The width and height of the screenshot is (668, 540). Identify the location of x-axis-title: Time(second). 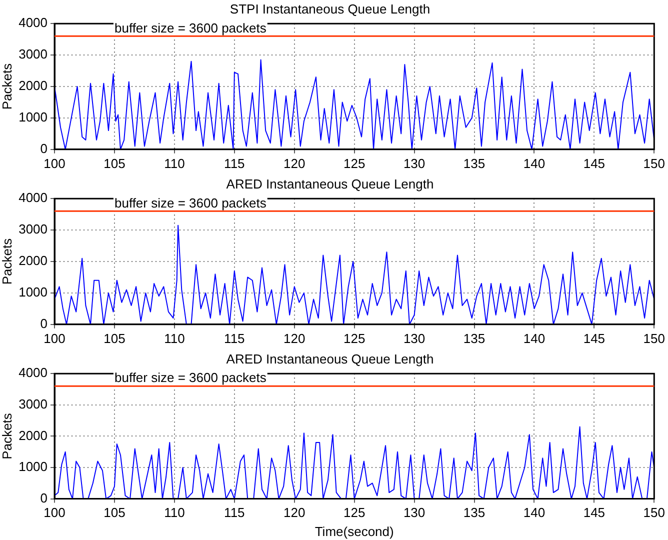
(354, 531).